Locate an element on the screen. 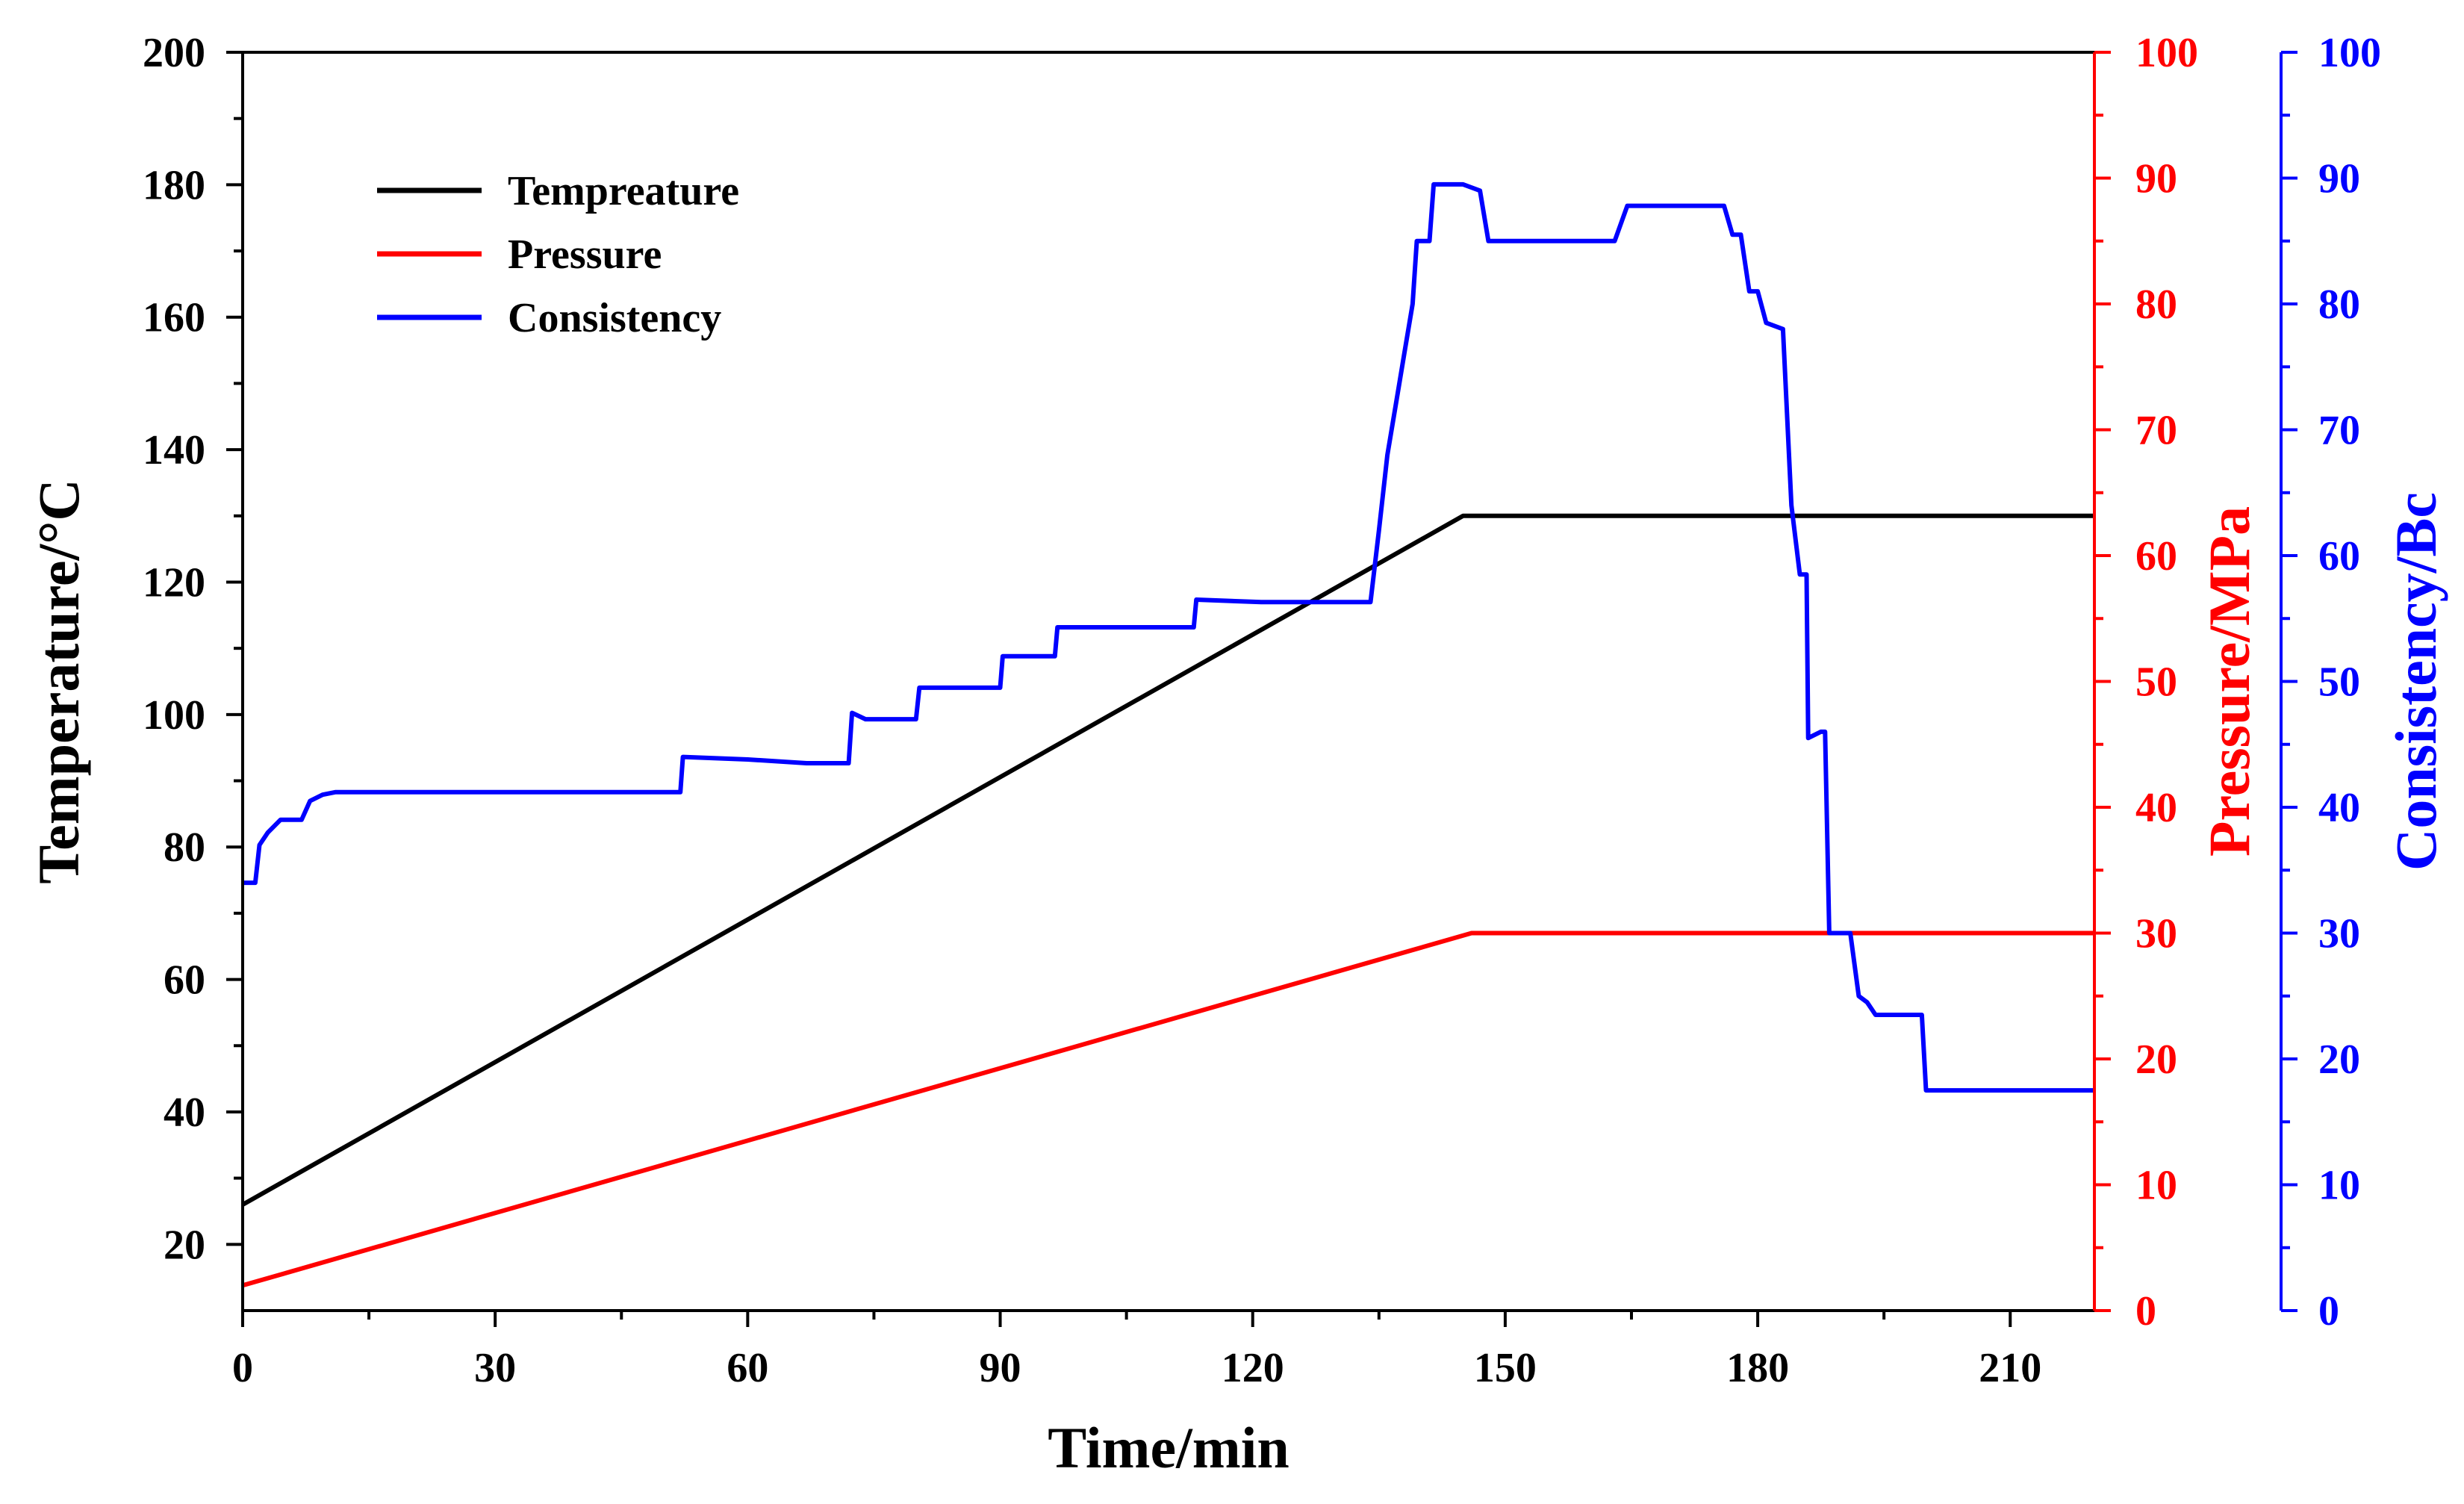 The width and height of the screenshot is (2464, 1504). temperature-tick-label: 40 is located at coordinates (184, 1113).